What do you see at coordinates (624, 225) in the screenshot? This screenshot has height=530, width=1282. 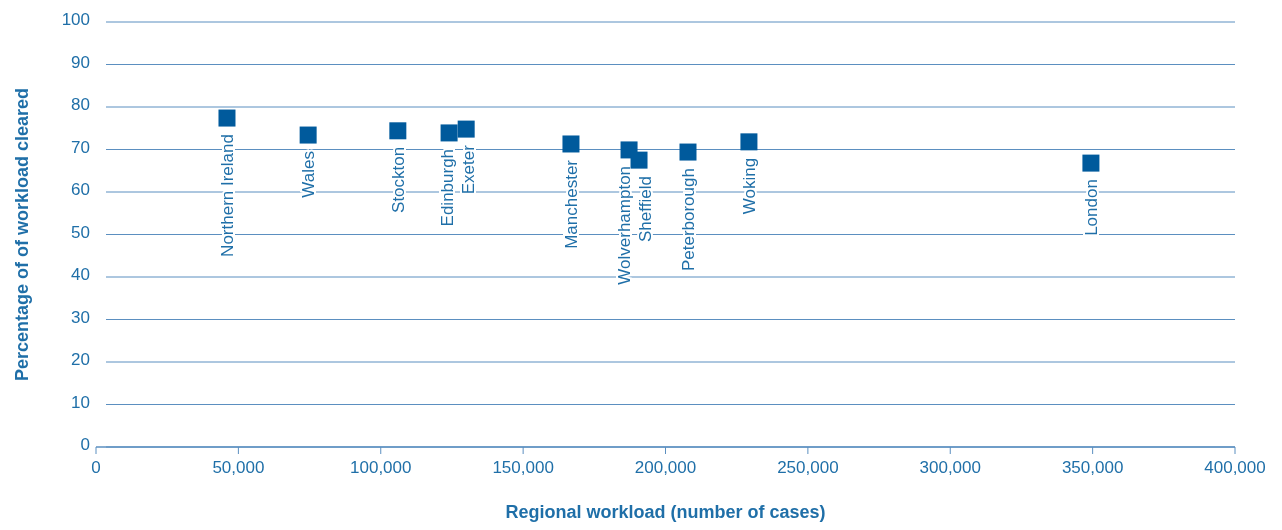 I see `annotation: Wolverhampton` at bounding box center [624, 225].